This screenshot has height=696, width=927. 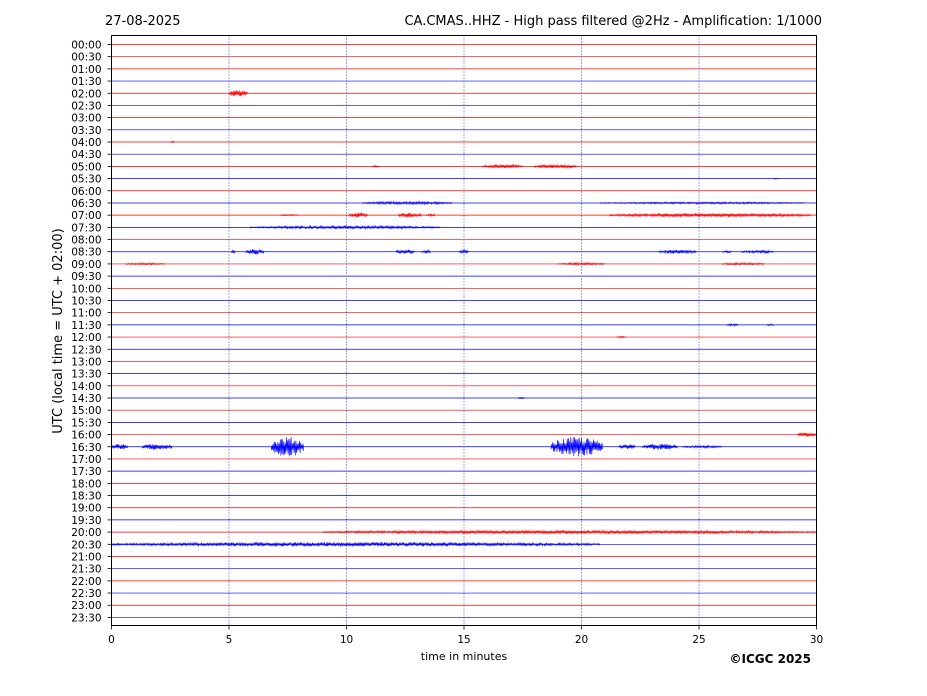 What do you see at coordinates (86, 289) in the screenshot?
I see `y-tick-label: 10:00` at bounding box center [86, 289].